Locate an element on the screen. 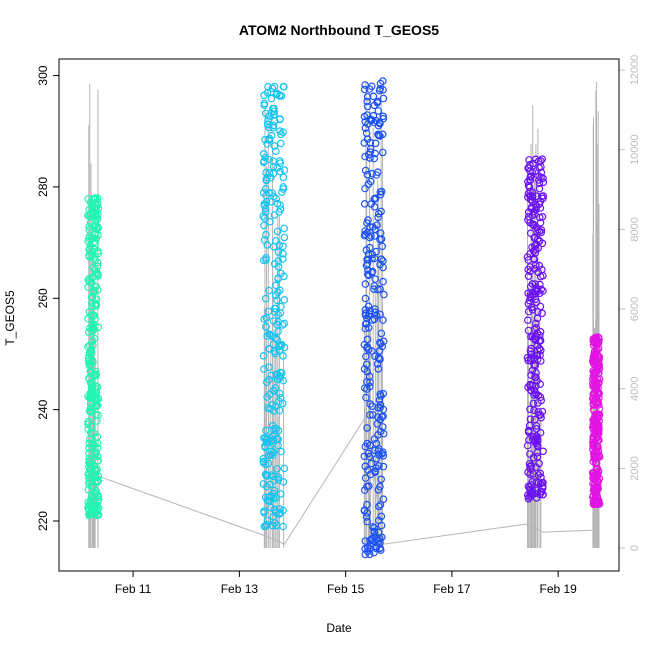 This screenshot has width=650, height=650. x-tick-label: Feb 15 is located at coordinates (346, 589).